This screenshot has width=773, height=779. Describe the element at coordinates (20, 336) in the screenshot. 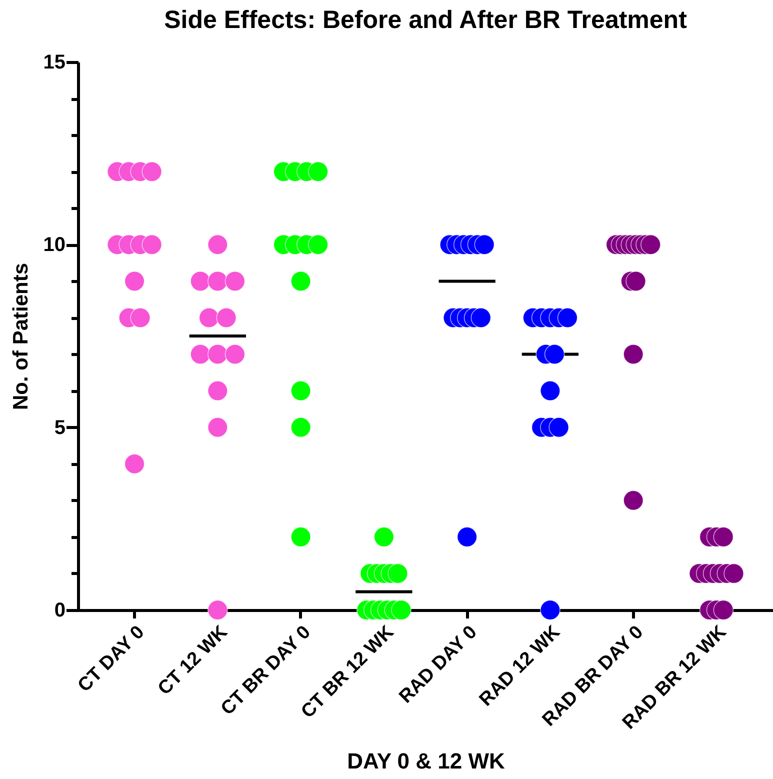

I see `y-axis-title: No. of Patients` at that location.